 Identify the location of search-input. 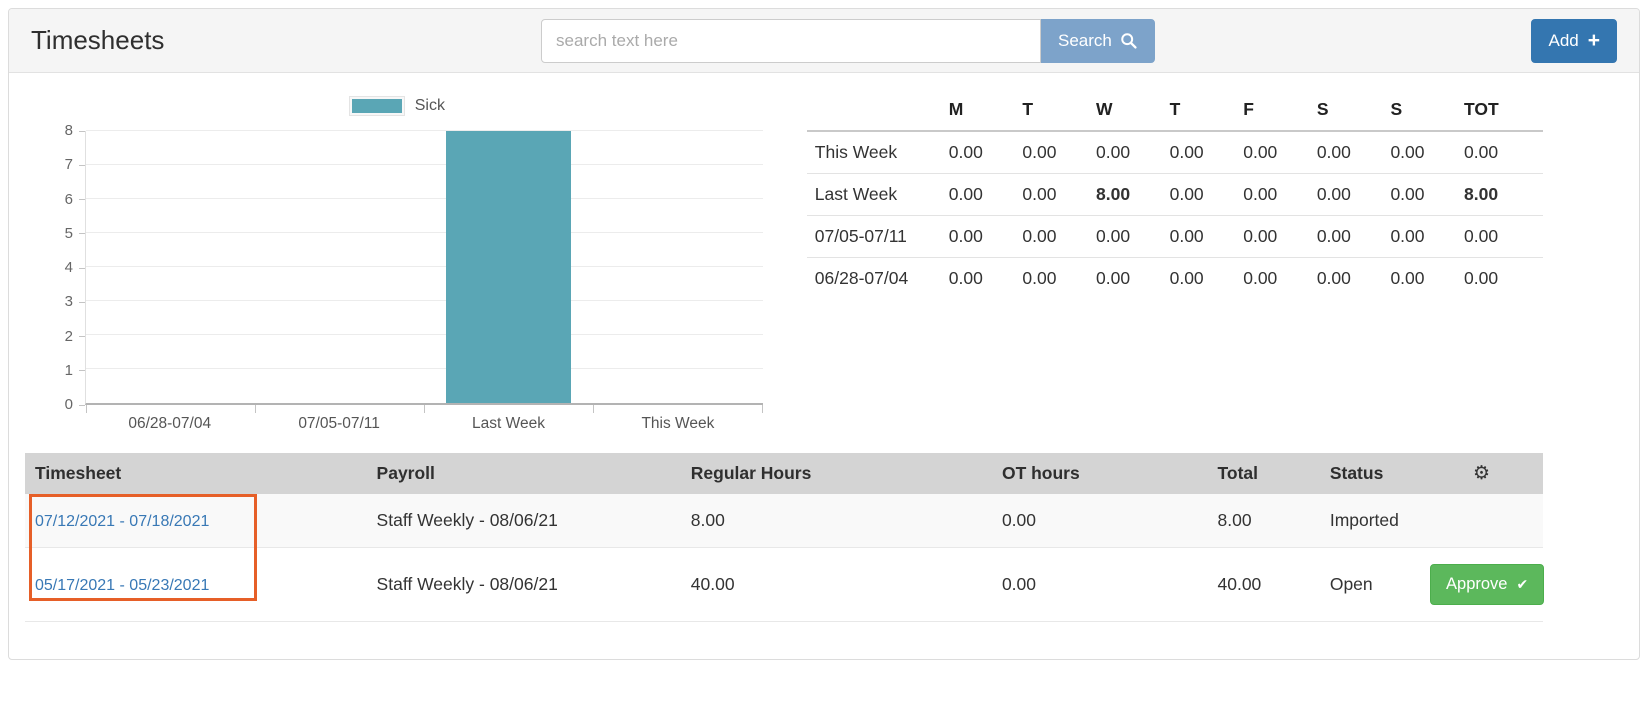
(791, 40).